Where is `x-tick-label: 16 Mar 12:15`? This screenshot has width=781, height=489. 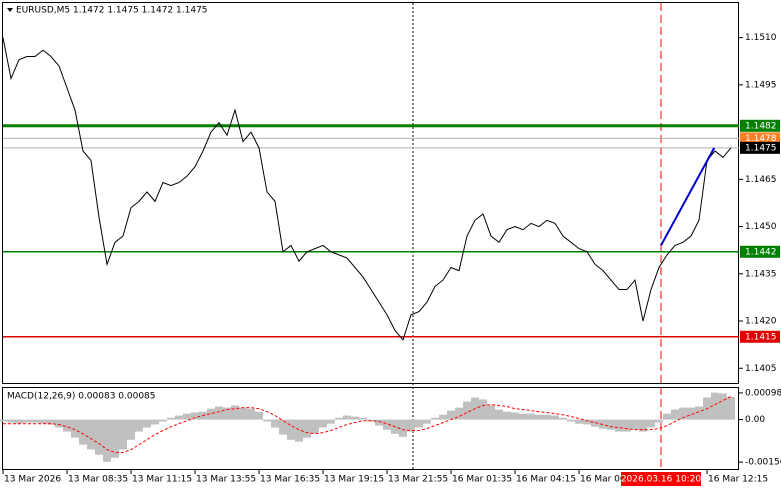
x-tick-label: 16 Mar 12:15 is located at coordinates (738, 480).